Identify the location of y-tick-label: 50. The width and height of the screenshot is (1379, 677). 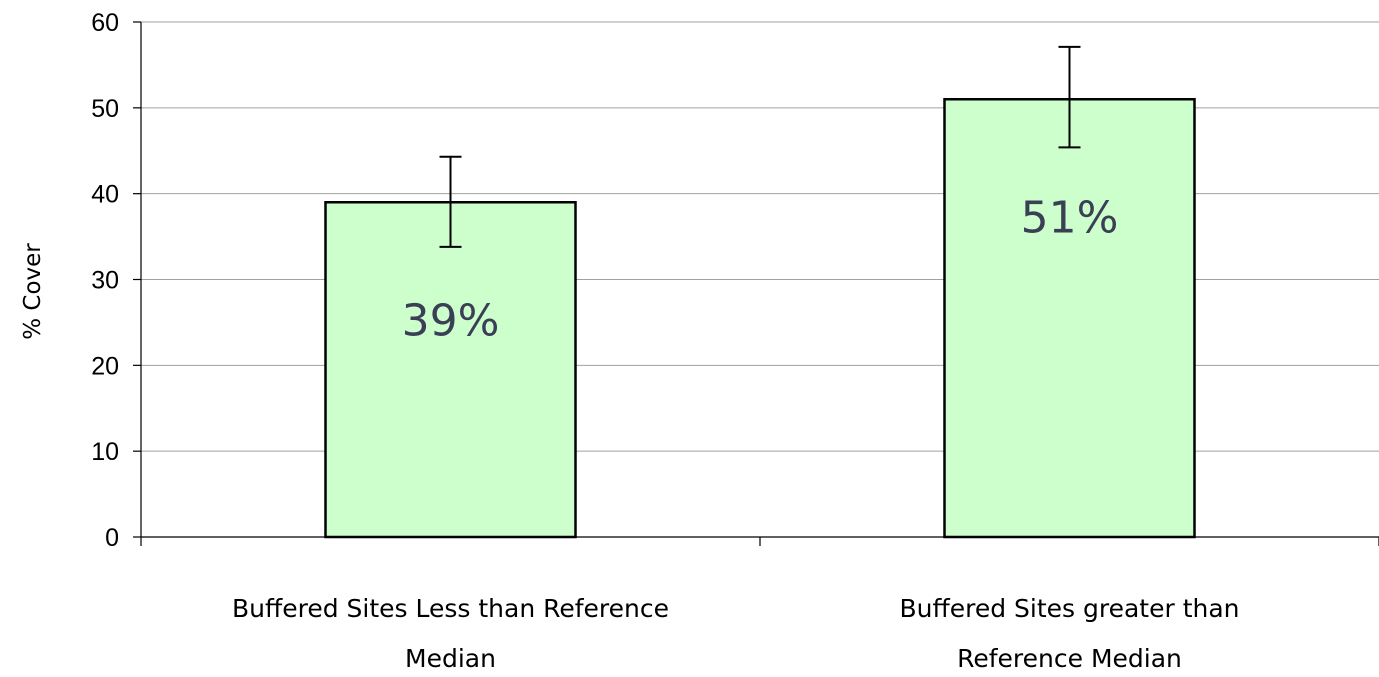
(105, 109).